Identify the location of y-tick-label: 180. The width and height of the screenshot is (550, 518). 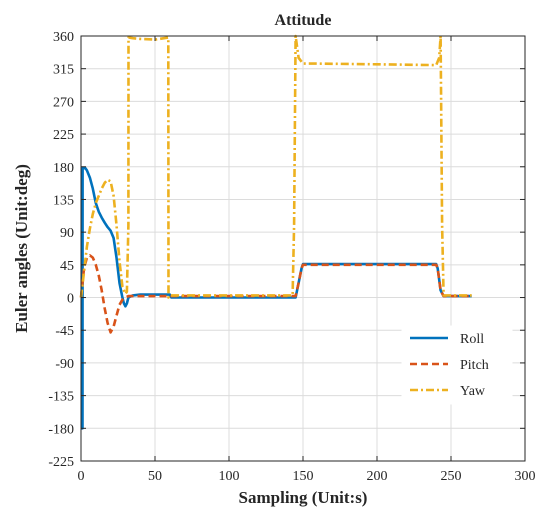
(63, 168).